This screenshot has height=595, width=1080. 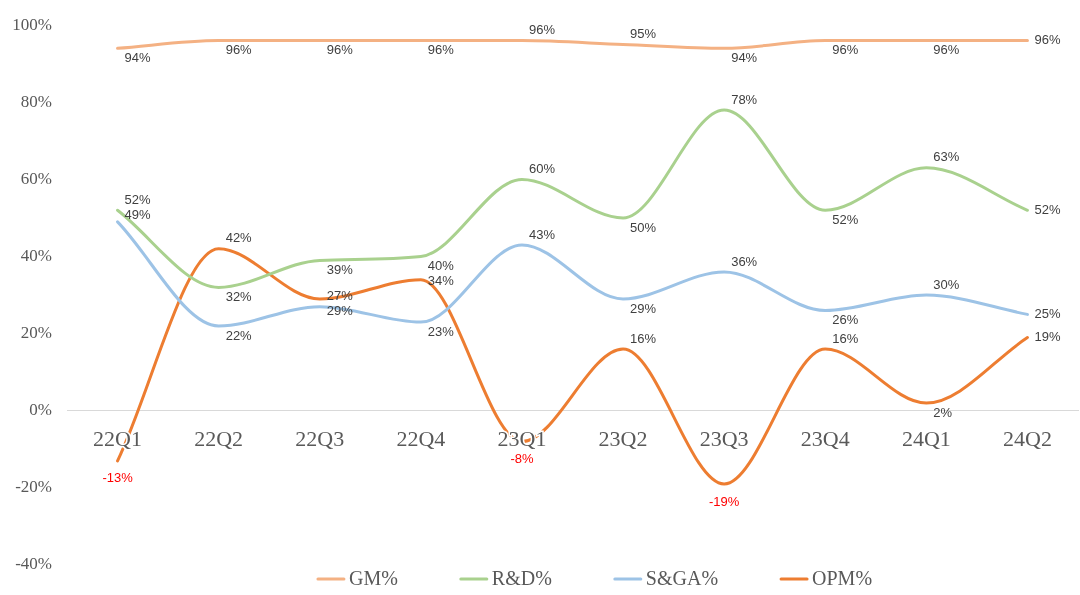 I want to click on data-label: 34%, so click(x=441, y=281).